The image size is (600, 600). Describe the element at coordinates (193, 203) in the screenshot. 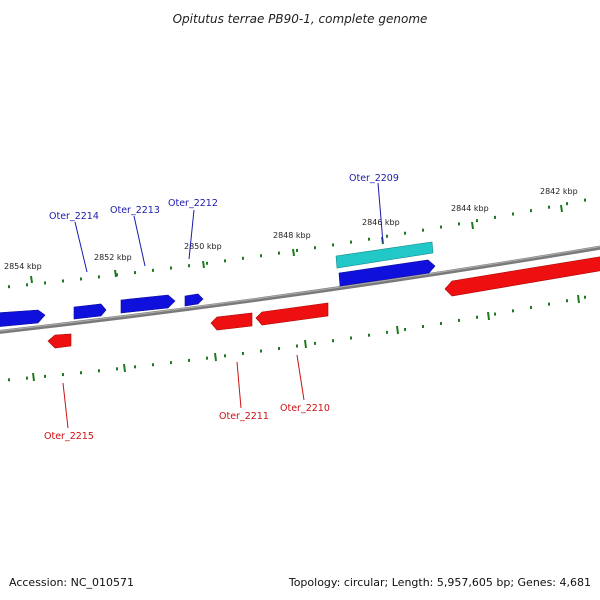

I see `gene-label-oter-2212: Oter_2212` at that location.